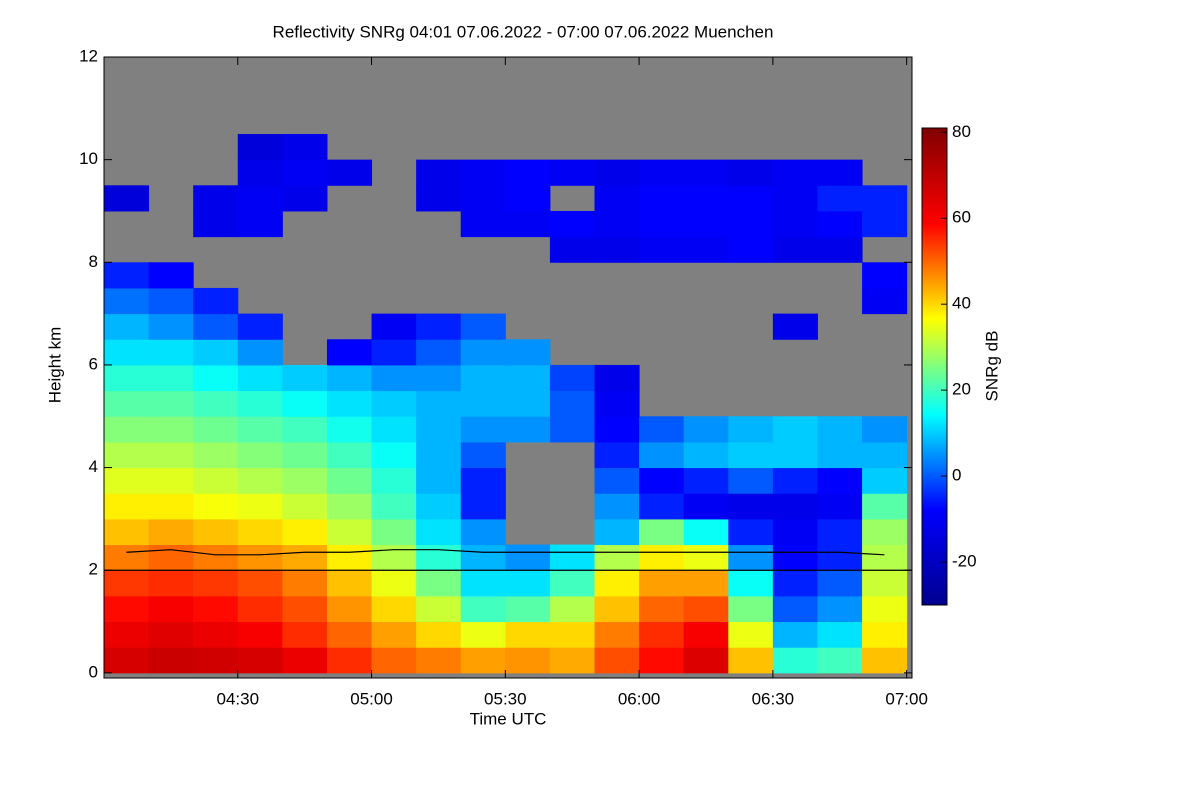 This screenshot has width=1200, height=805. I want to click on y-tick-label: 0, so click(93, 671).